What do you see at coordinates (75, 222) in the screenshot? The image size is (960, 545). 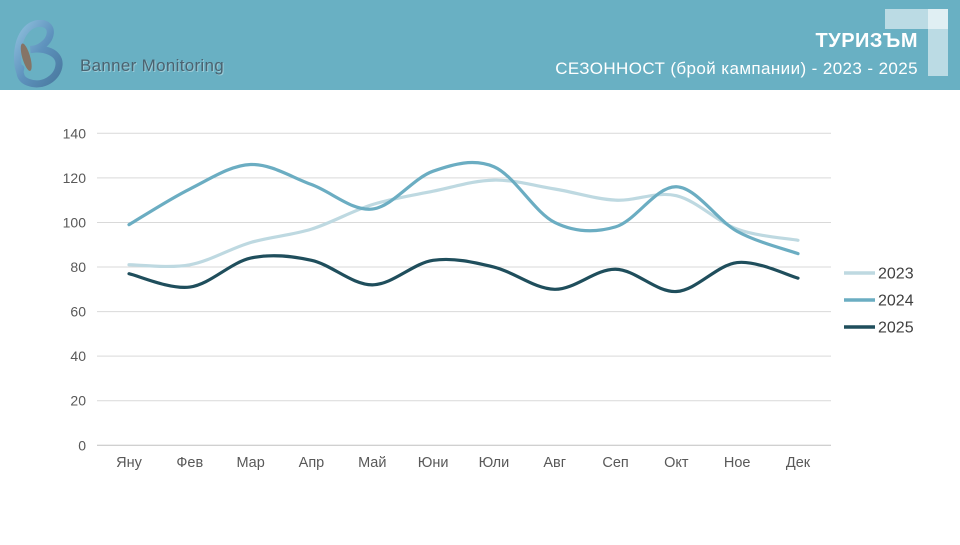 I see `y-tick-label: 100` at bounding box center [75, 222].